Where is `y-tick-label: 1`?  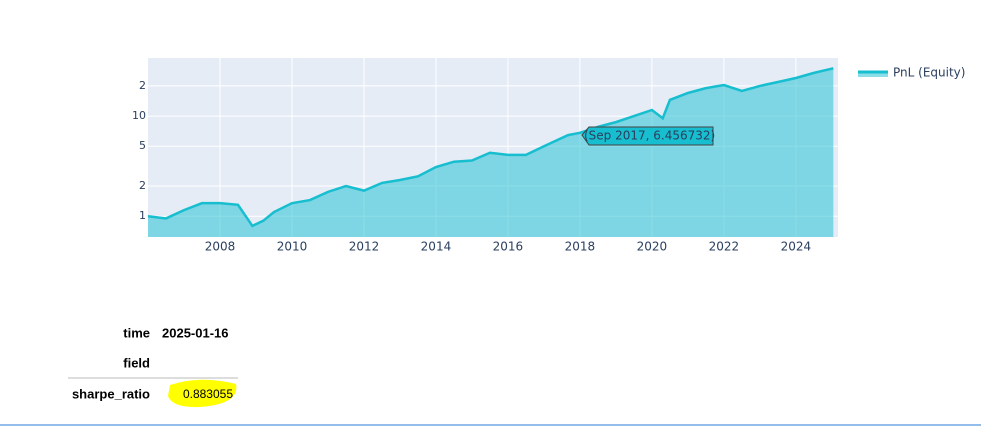
y-tick-label: 1 is located at coordinates (142, 215).